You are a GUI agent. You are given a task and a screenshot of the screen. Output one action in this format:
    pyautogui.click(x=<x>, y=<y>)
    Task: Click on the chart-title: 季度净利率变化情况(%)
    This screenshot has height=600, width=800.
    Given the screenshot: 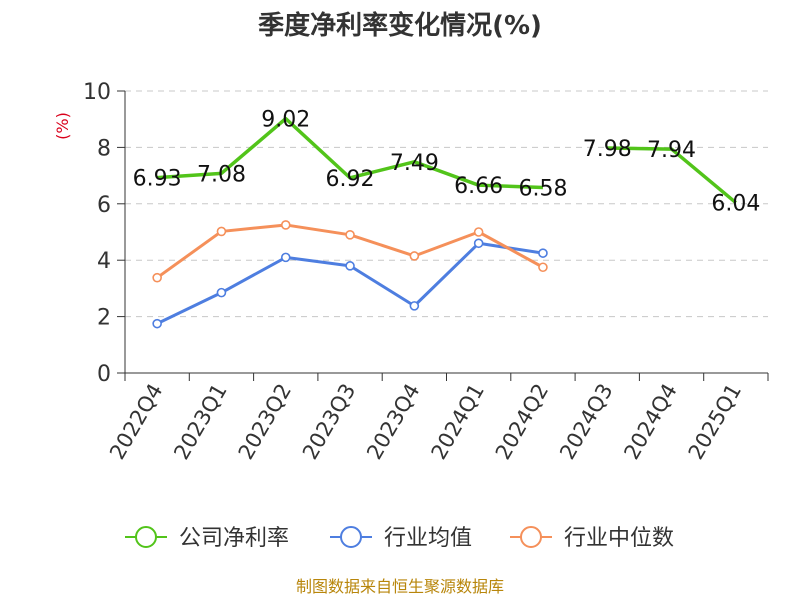 What is the action you would take?
    pyautogui.click(x=400, y=25)
    